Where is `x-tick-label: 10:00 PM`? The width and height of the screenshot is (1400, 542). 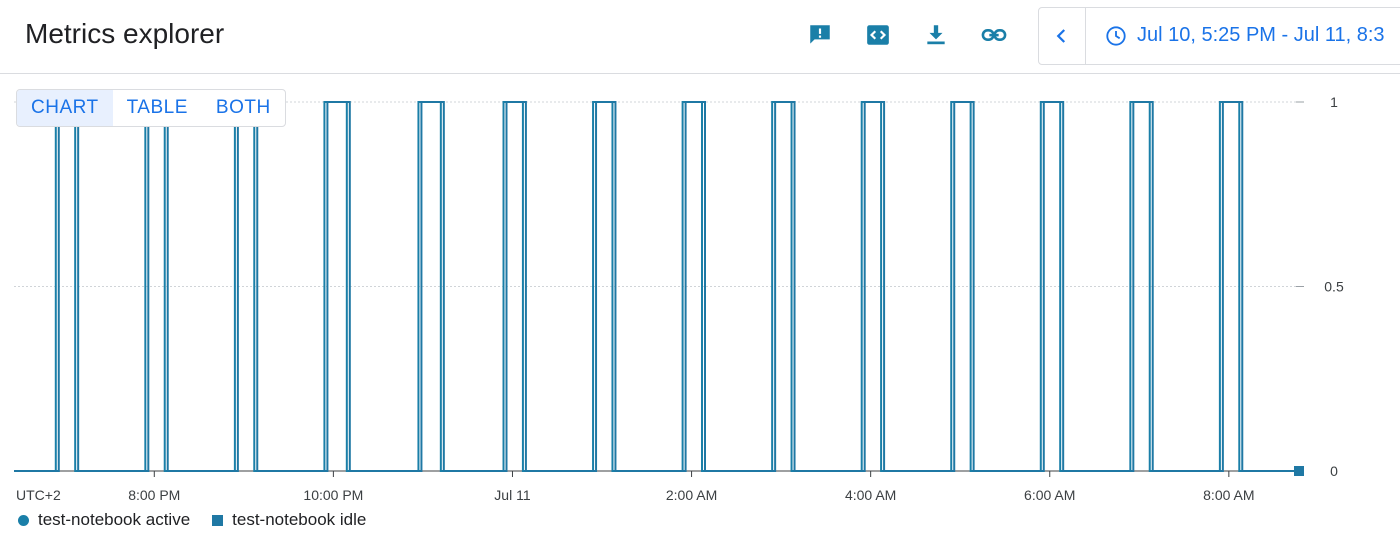 x-tick-label: 10:00 PM is located at coordinates (333, 495).